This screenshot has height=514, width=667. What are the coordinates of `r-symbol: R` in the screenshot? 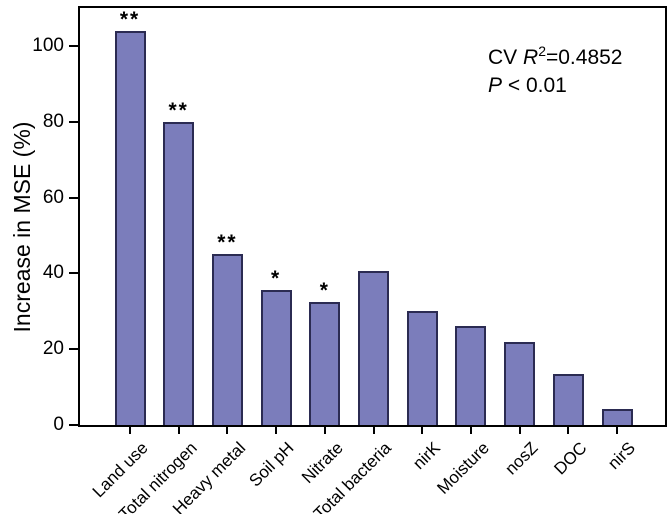 It's located at (531, 57).